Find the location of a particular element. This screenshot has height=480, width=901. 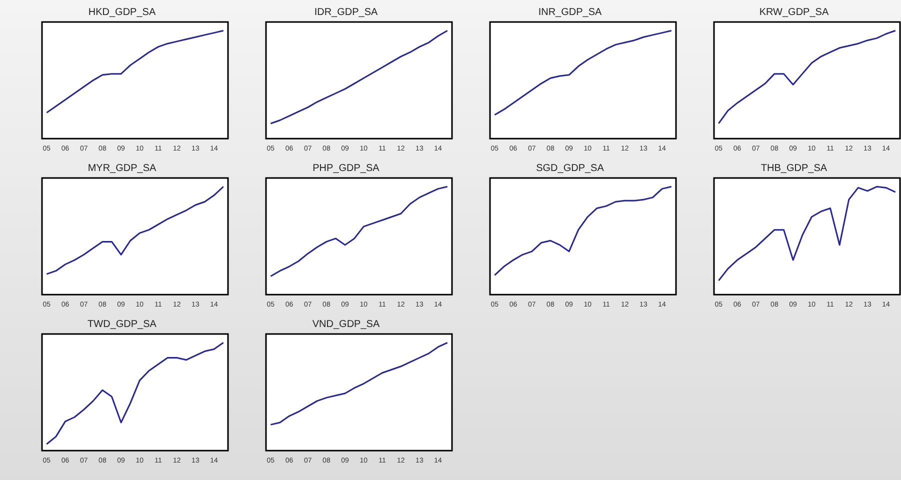

chart-title: THB_GDP_SA is located at coordinates (794, 169).